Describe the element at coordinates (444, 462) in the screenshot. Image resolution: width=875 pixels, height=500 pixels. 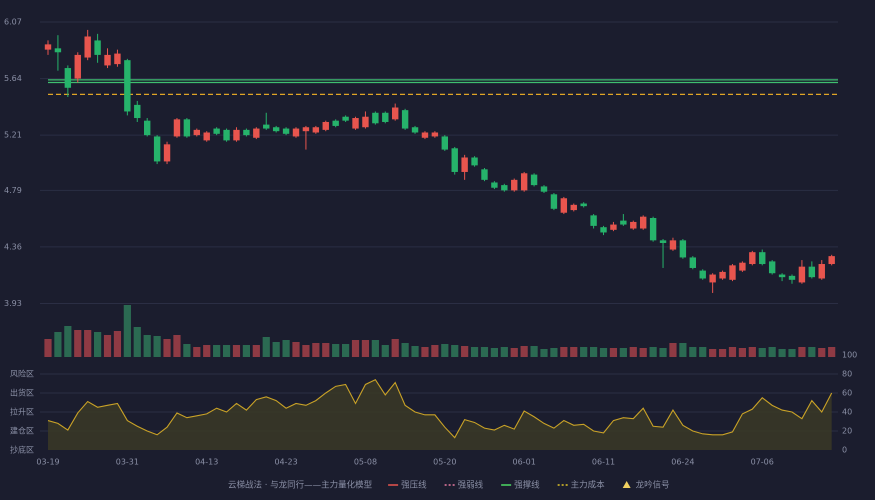
I see `x-tick-label: 05-20` at that location.